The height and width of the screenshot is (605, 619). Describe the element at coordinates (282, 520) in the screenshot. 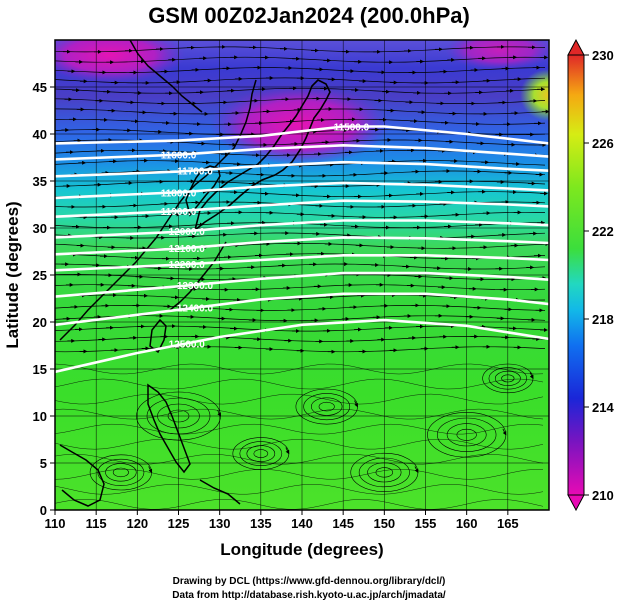

I see `x-axis-ticks: 110 115 120 125 130 135 140 145 150 155 160 165` at that location.